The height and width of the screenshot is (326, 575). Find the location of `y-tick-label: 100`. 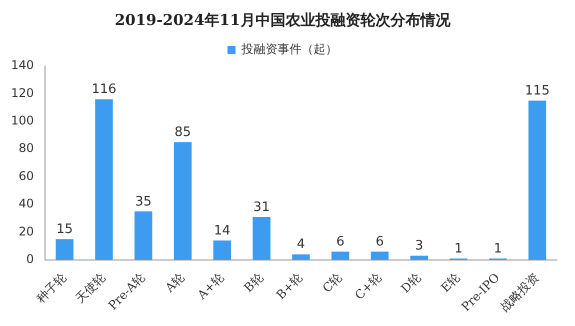

y-tick-label: 100 is located at coordinates (22, 121).